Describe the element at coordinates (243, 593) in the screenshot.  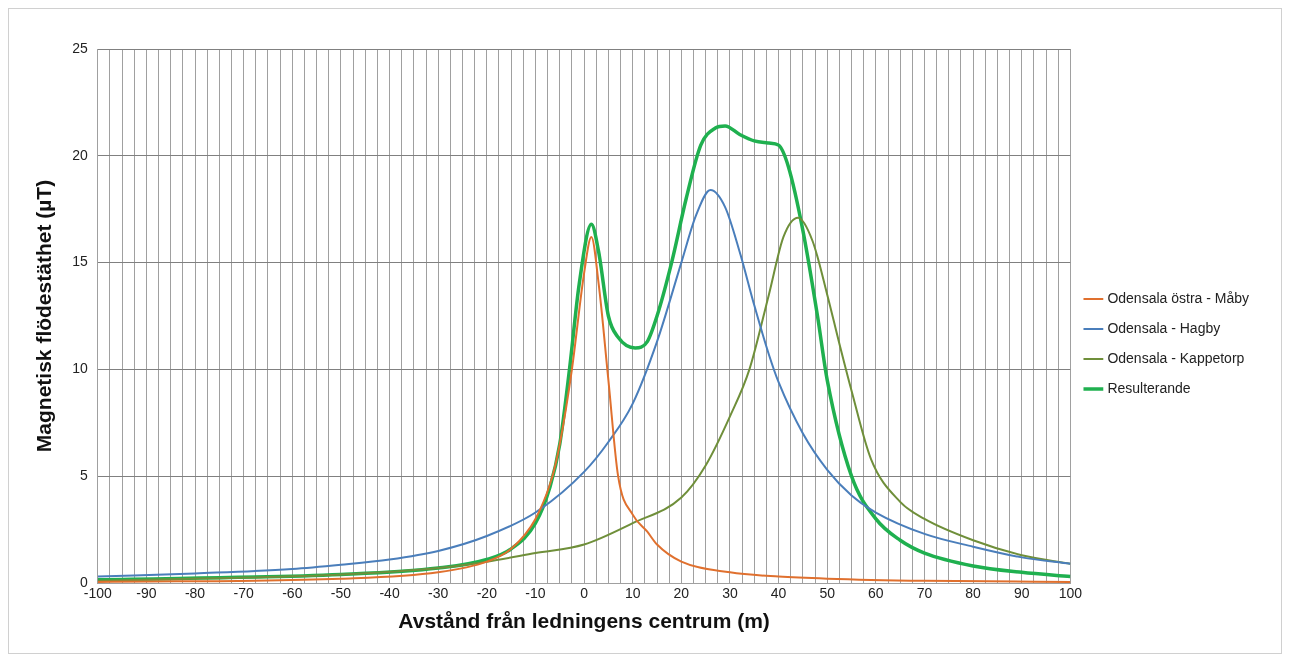
I see `x-tick-label: -70` at that location.